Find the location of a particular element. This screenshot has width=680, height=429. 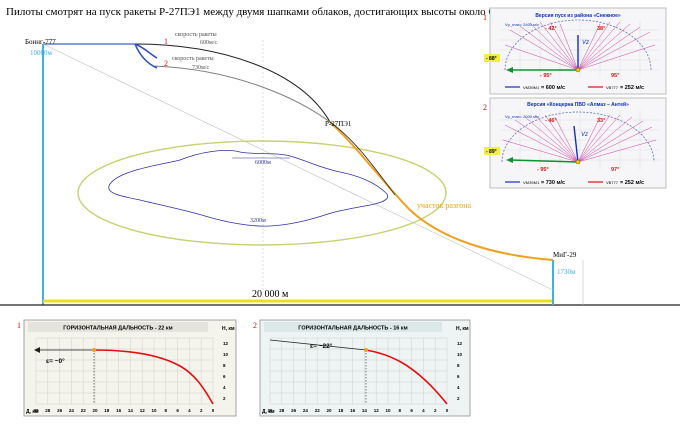

side-angle: - 89° is located at coordinates (491, 152).